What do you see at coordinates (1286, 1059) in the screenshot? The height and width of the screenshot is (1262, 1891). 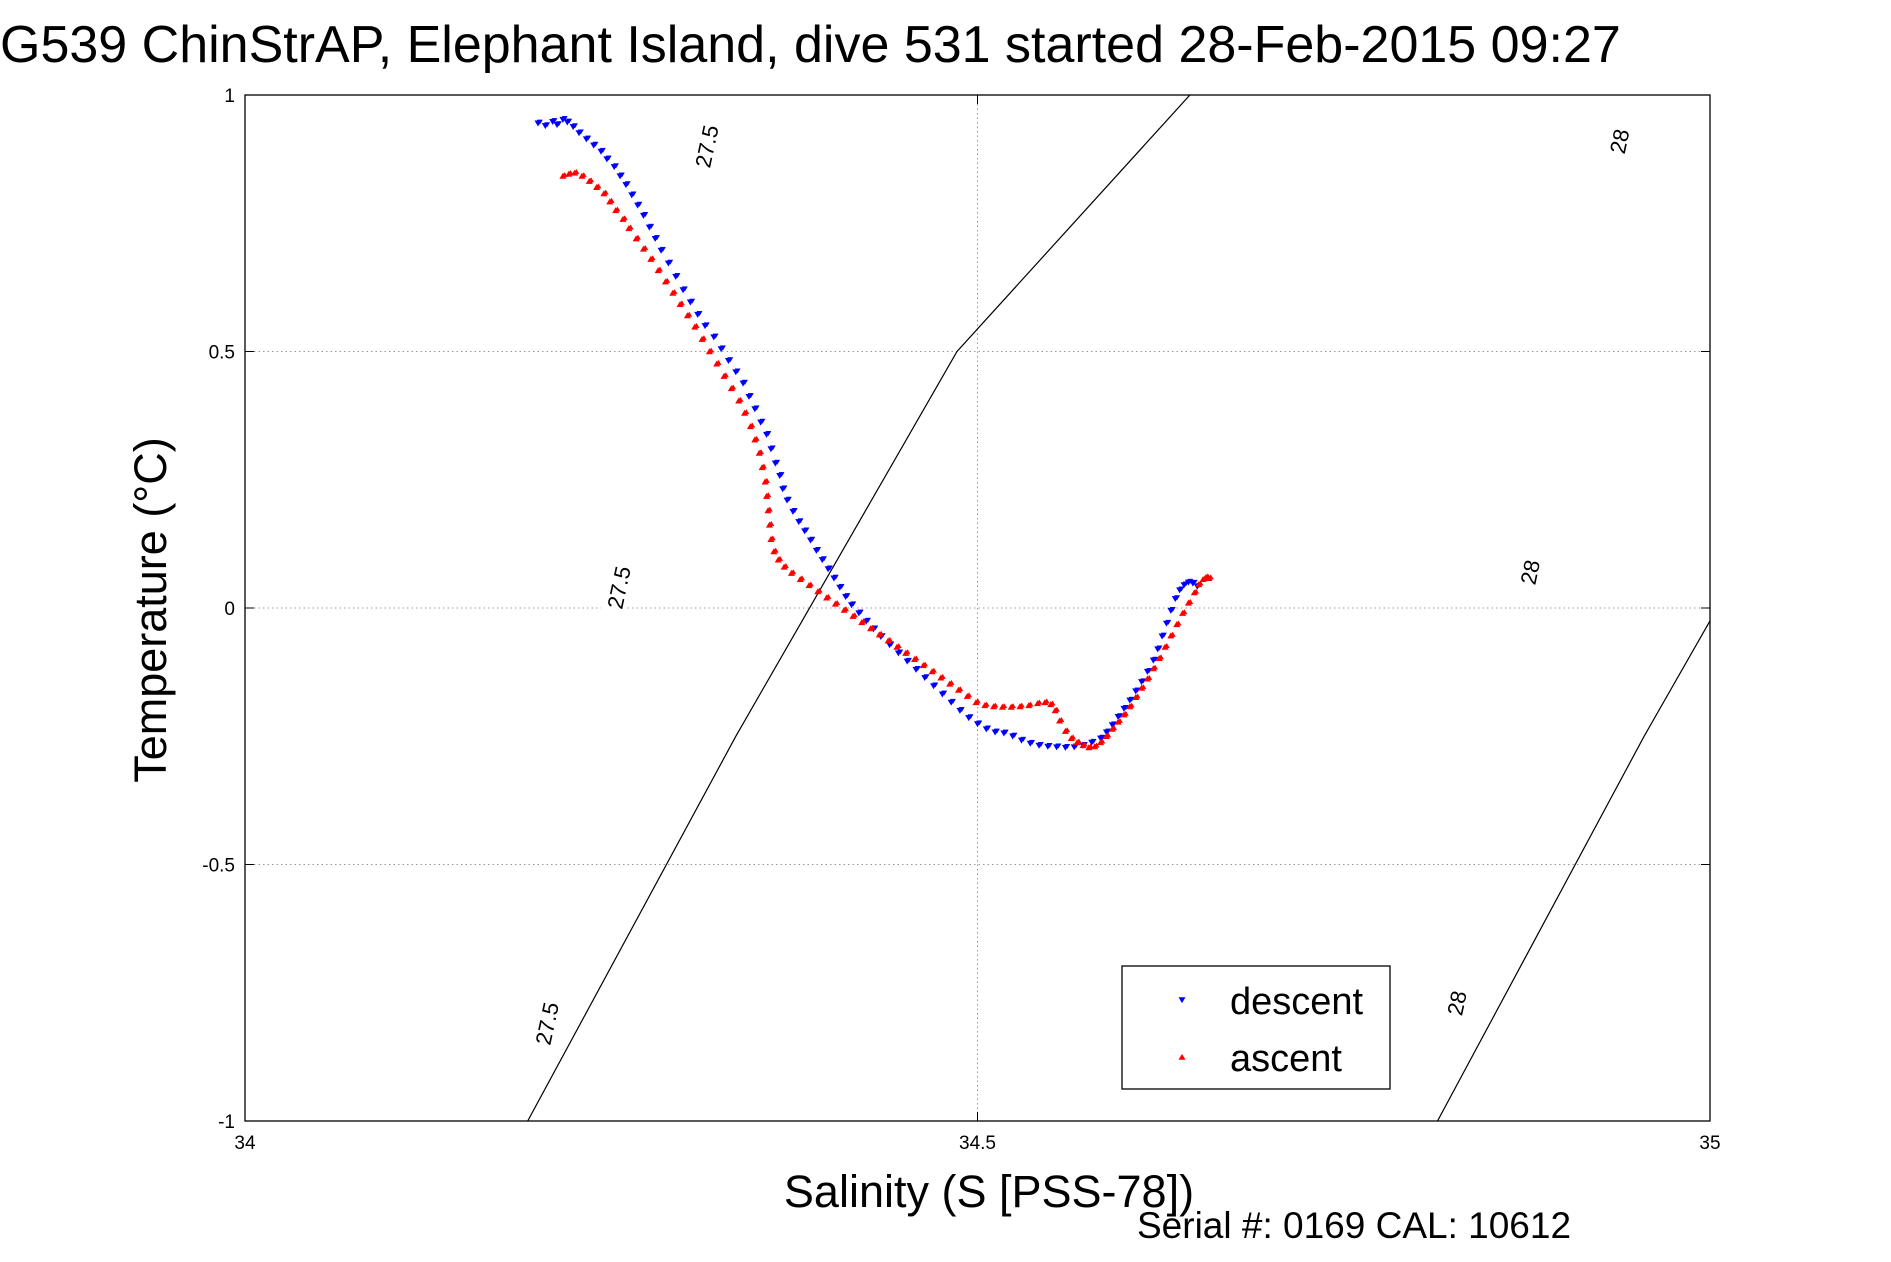 I see `legend-label-ascent: ascent` at bounding box center [1286, 1059].